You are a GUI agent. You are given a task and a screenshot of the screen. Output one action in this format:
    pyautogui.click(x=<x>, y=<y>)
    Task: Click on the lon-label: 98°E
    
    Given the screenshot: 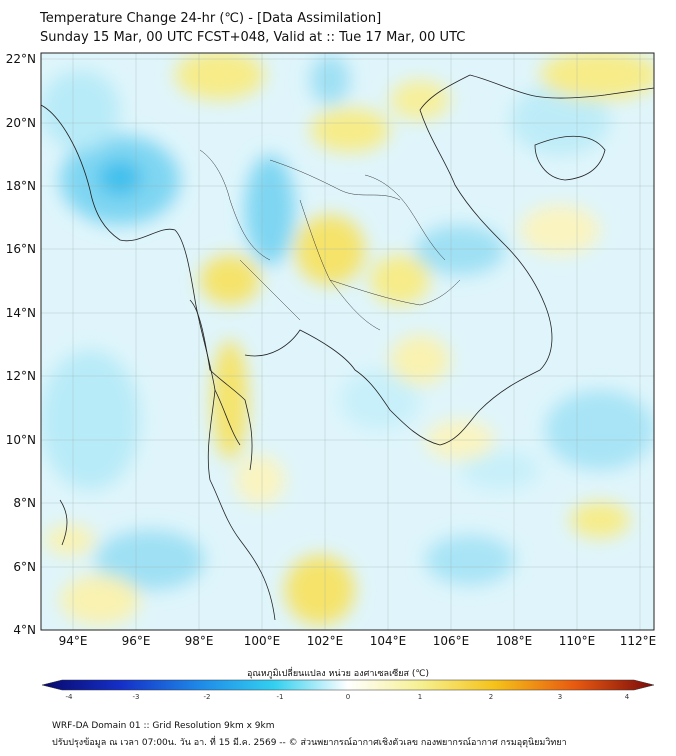 What is the action you would take?
    pyautogui.click(x=199, y=641)
    